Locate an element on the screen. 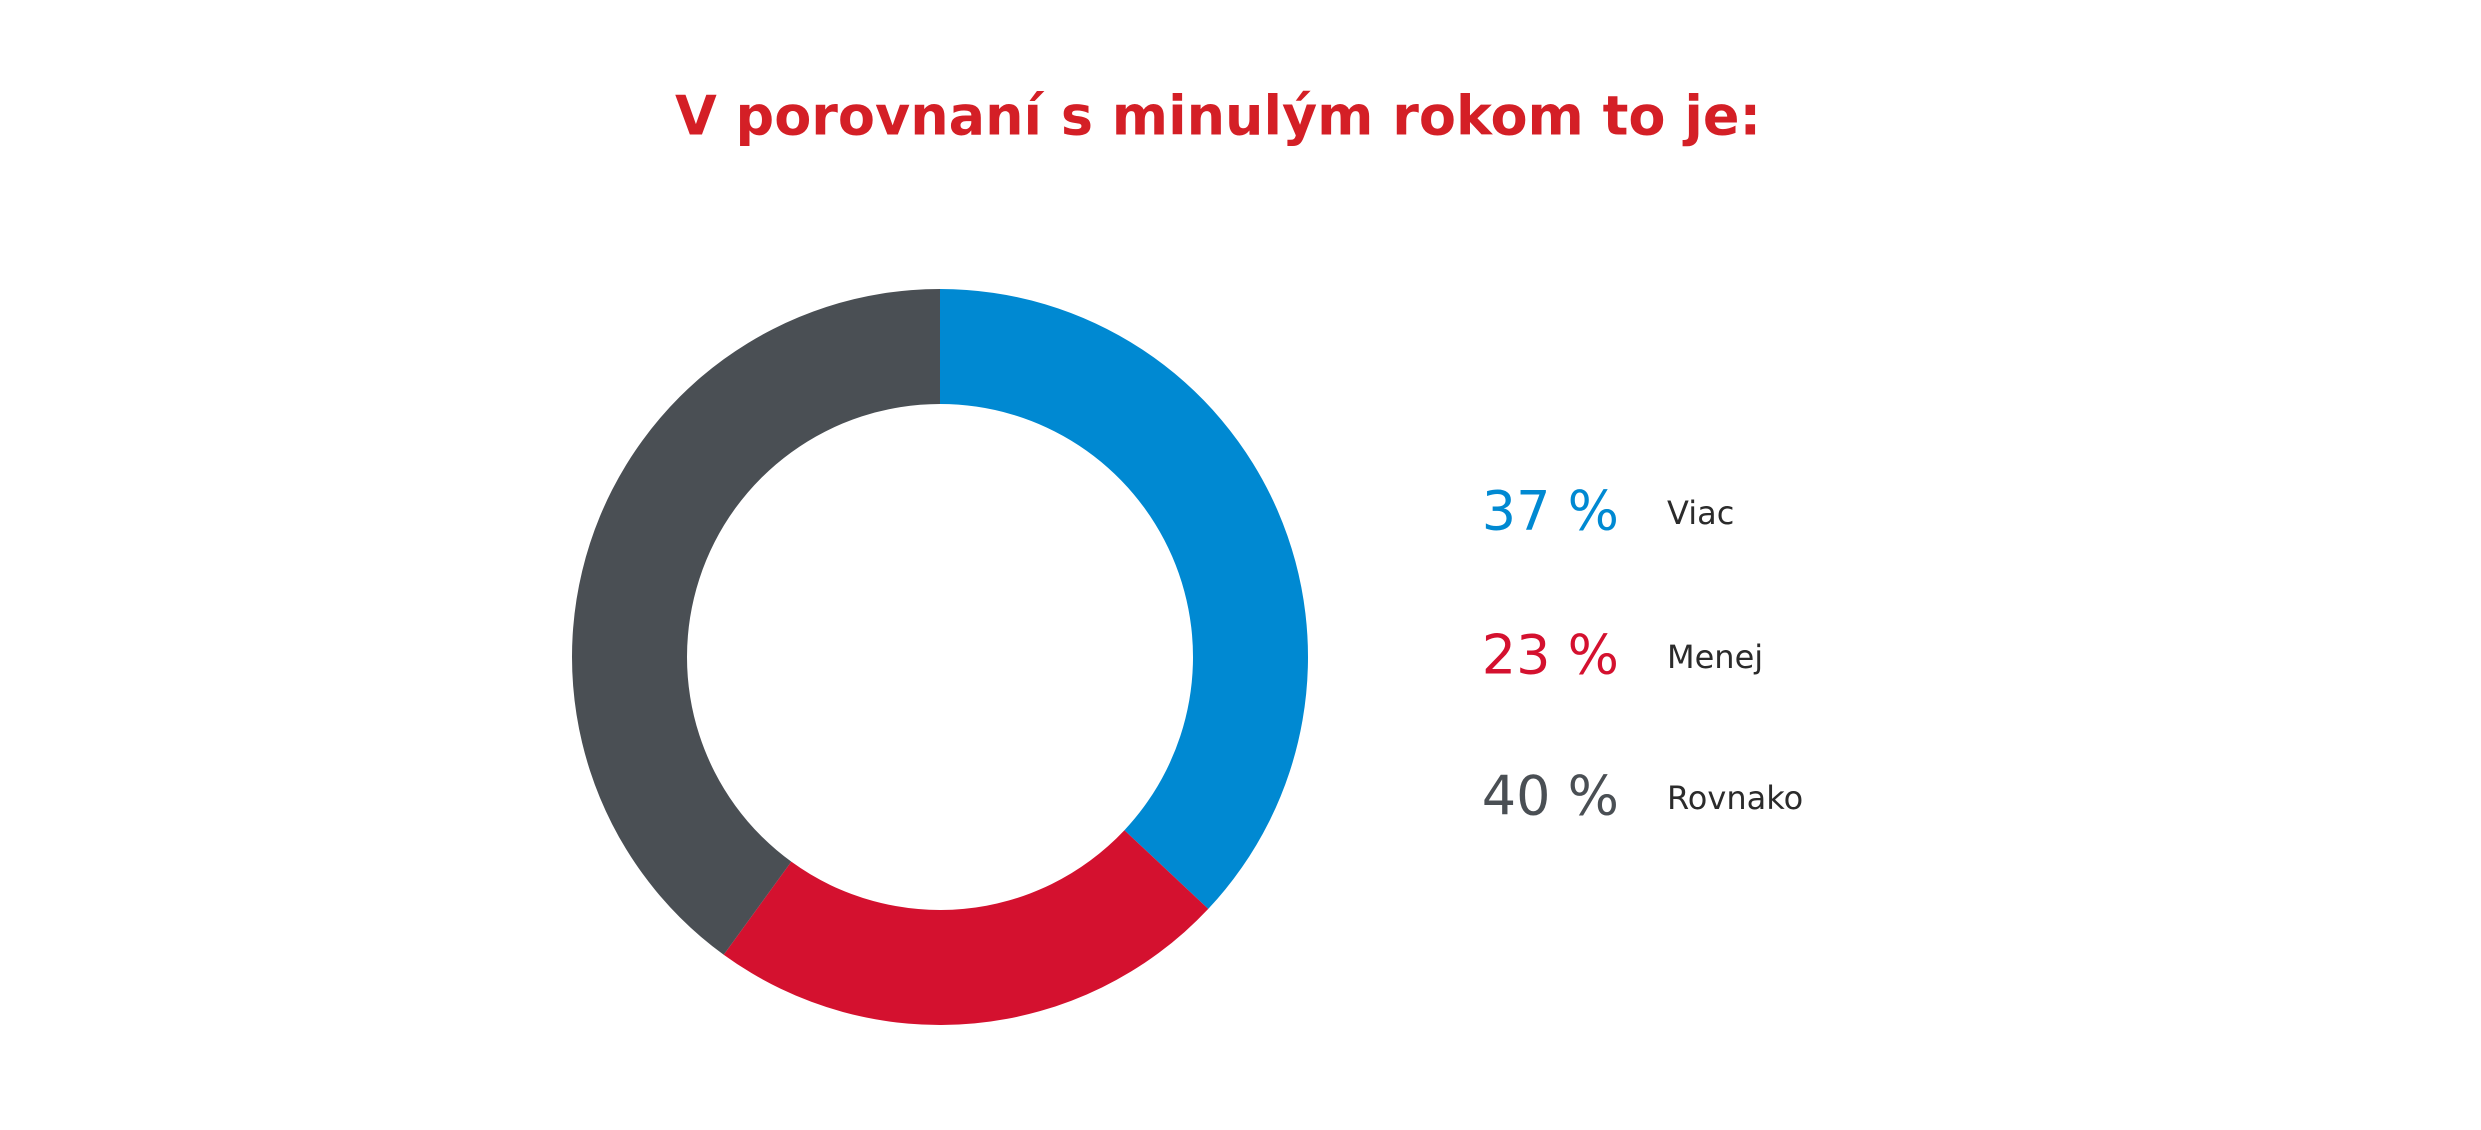  legend-label: Viac is located at coordinates (1700, 513).